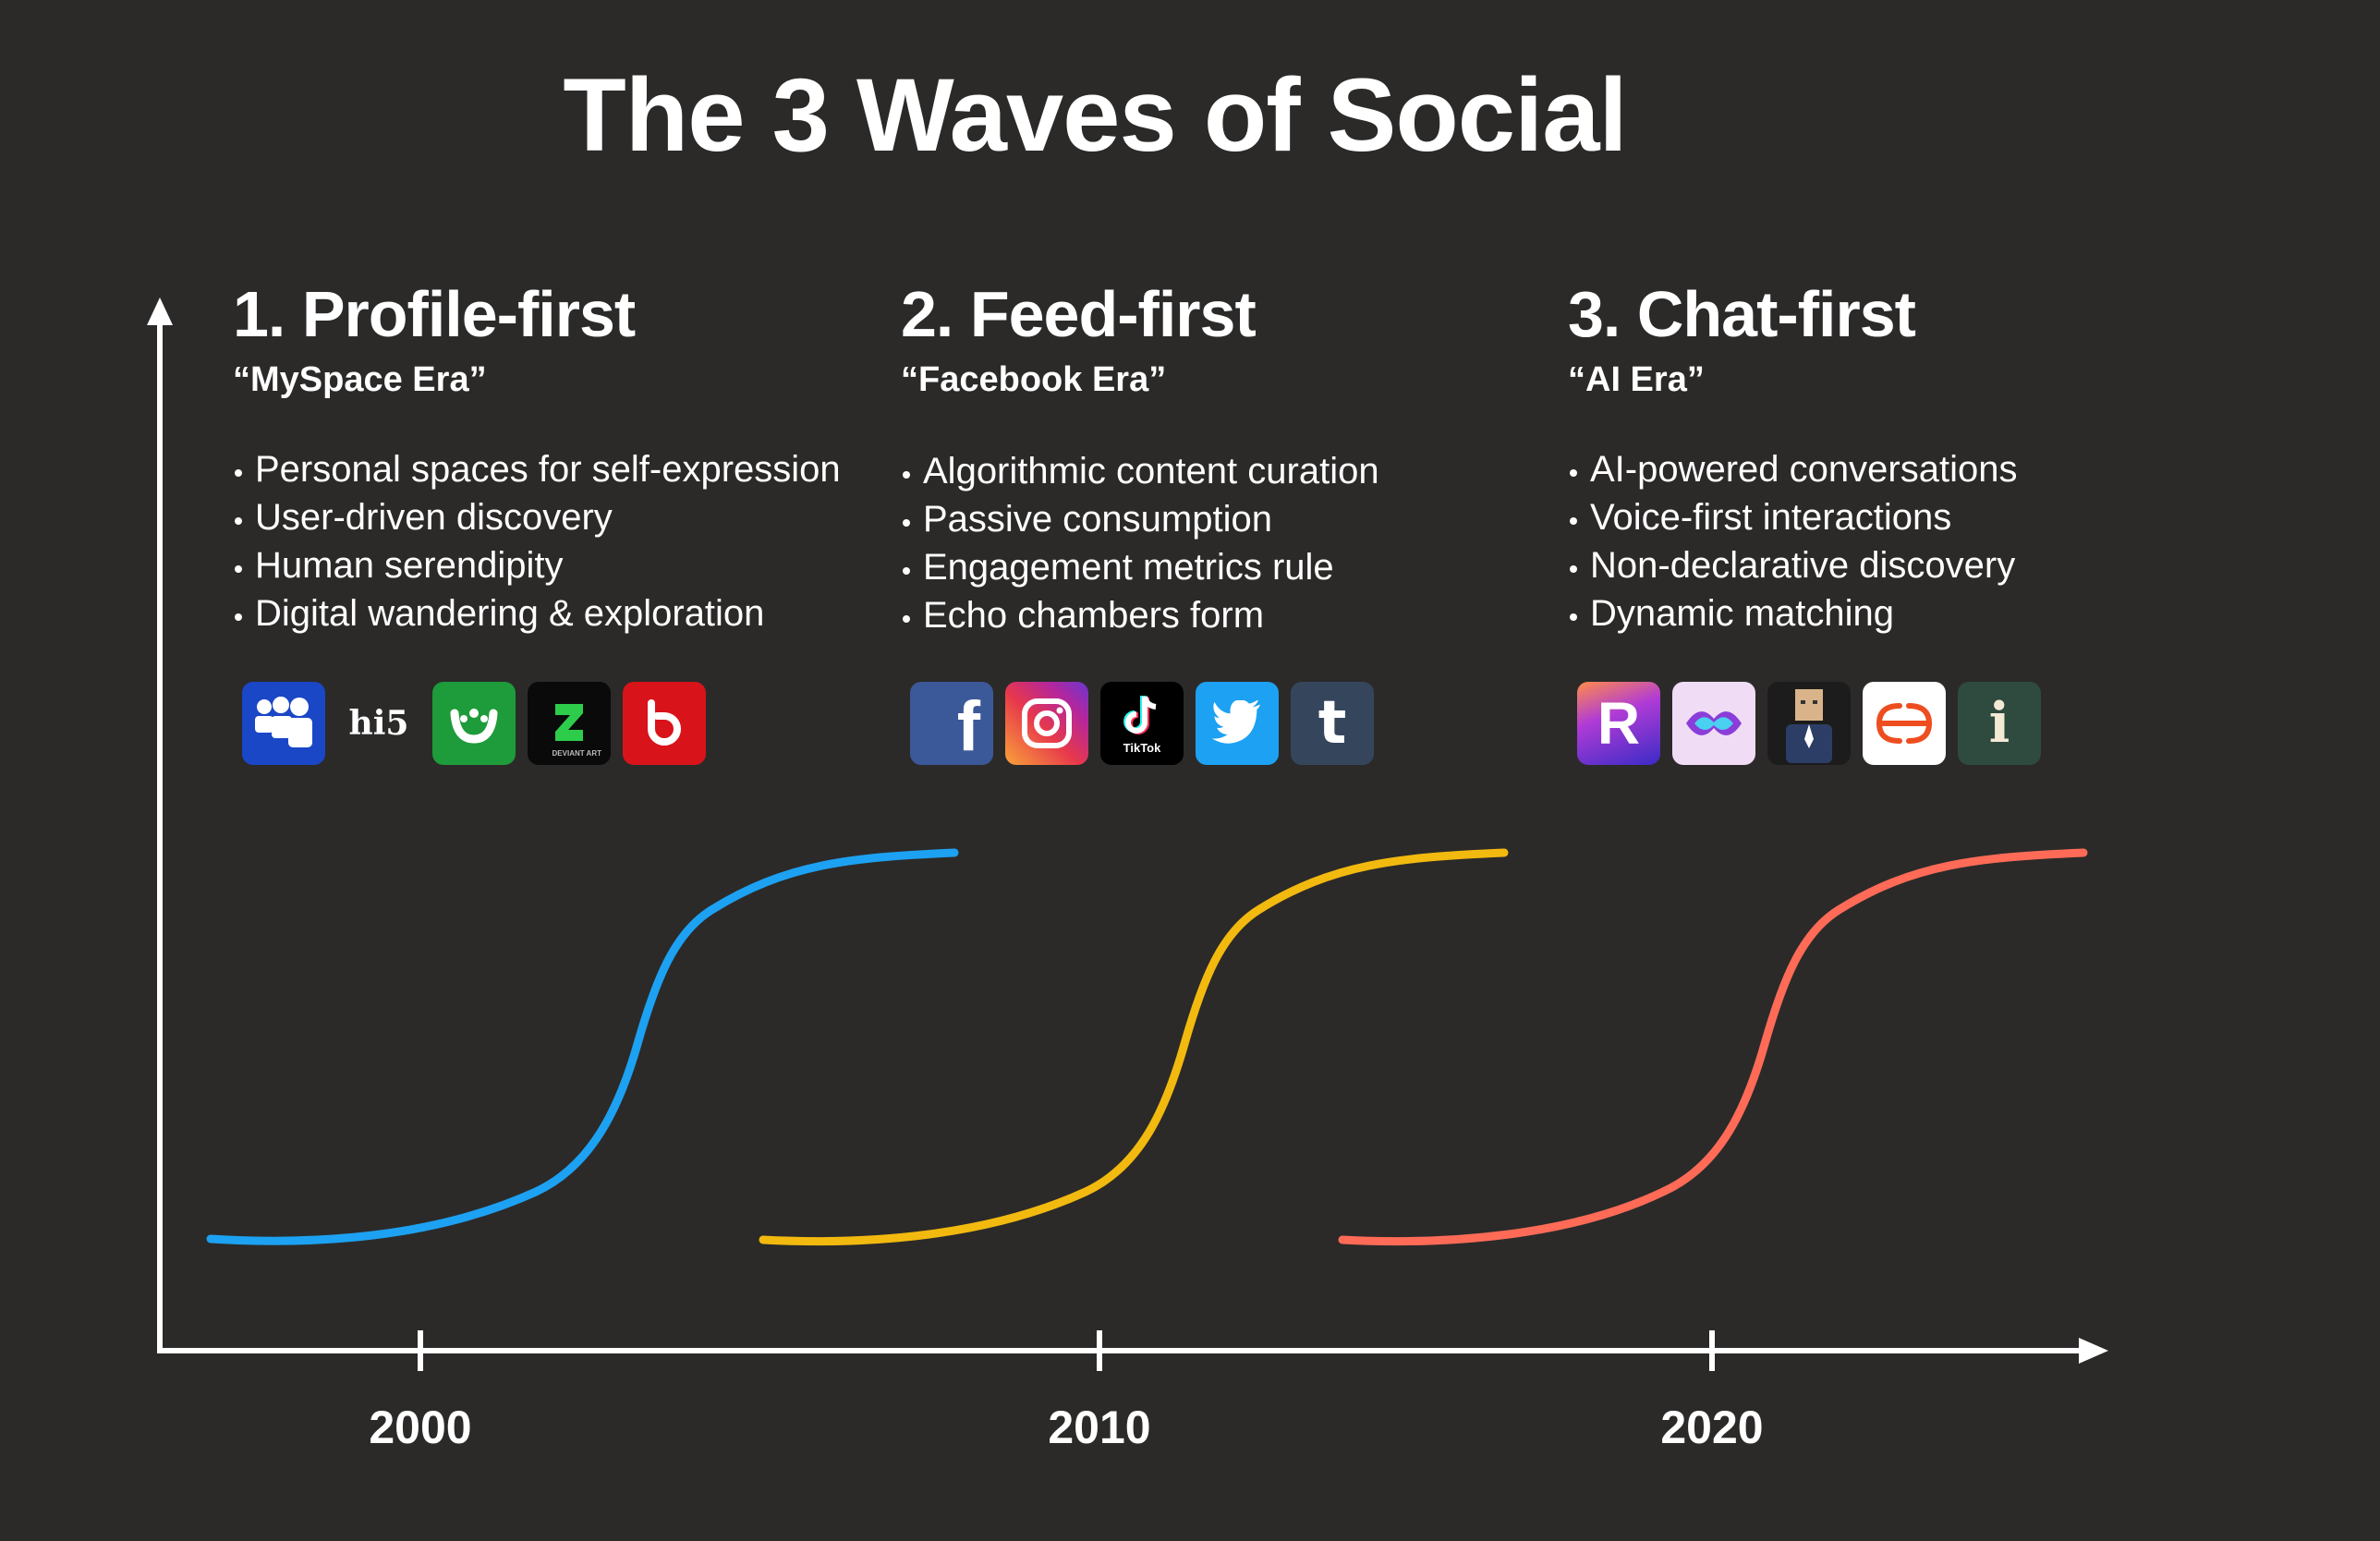 The height and width of the screenshot is (1541, 2380). Describe the element at coordinates (1891, 469) in the screenshot. I see `bullet-item: AI-powered conversations` at that location.